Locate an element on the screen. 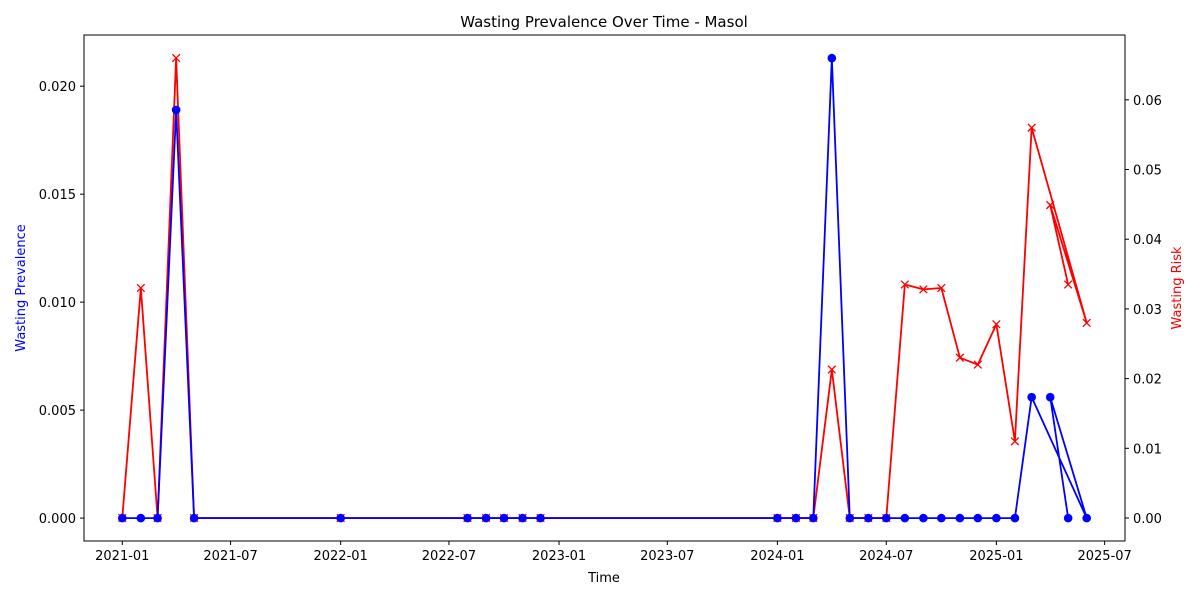  x-tick-label: 2021-07 is located at coordinates (230, 556).